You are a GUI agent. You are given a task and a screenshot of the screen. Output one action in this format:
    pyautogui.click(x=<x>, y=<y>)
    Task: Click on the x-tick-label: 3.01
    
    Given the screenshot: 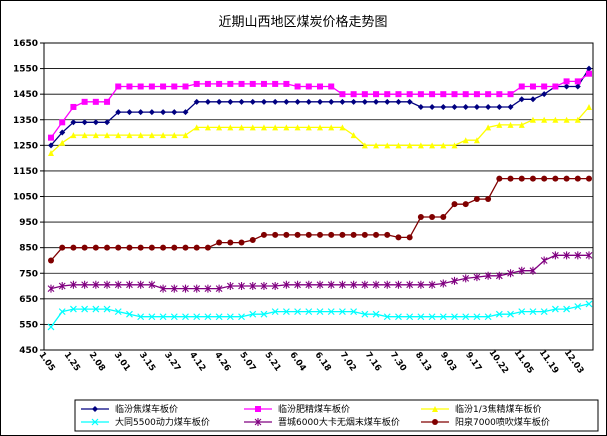 What is the action you would take?
    pyautogui.click(x=122, y=361)
    